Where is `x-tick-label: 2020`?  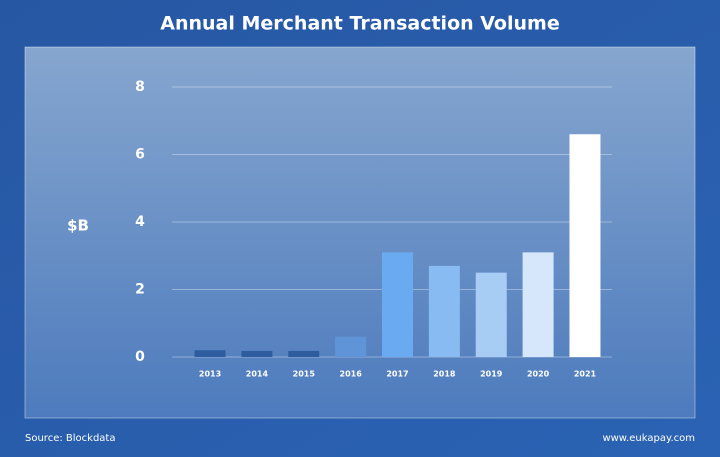
x-tick-label: 2020 is located at coordinates (538, 374).